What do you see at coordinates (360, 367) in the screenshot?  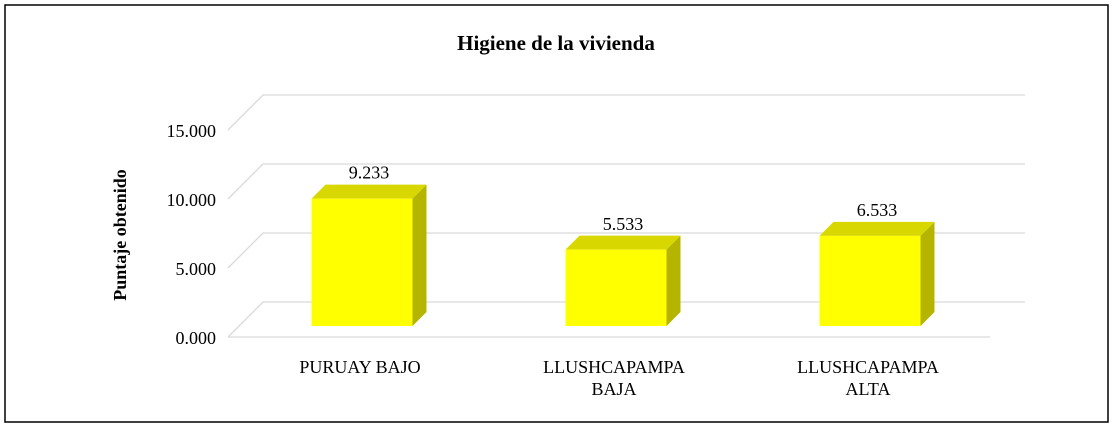 I see `x-tick-label: PURUAY BAJO` at bounding box center [360, 367].